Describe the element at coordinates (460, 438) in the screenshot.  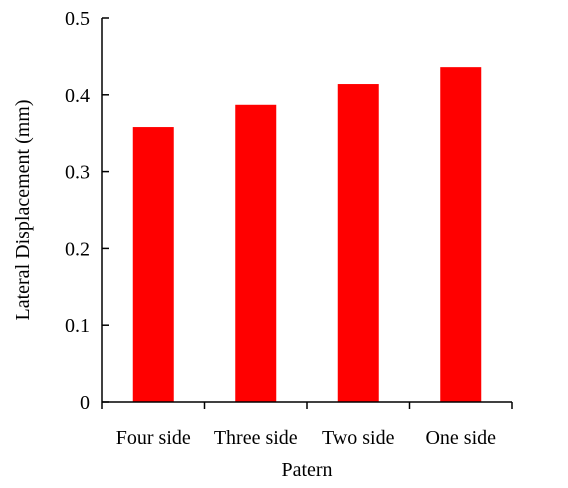
I see `x-tick-label: One side` at that location.